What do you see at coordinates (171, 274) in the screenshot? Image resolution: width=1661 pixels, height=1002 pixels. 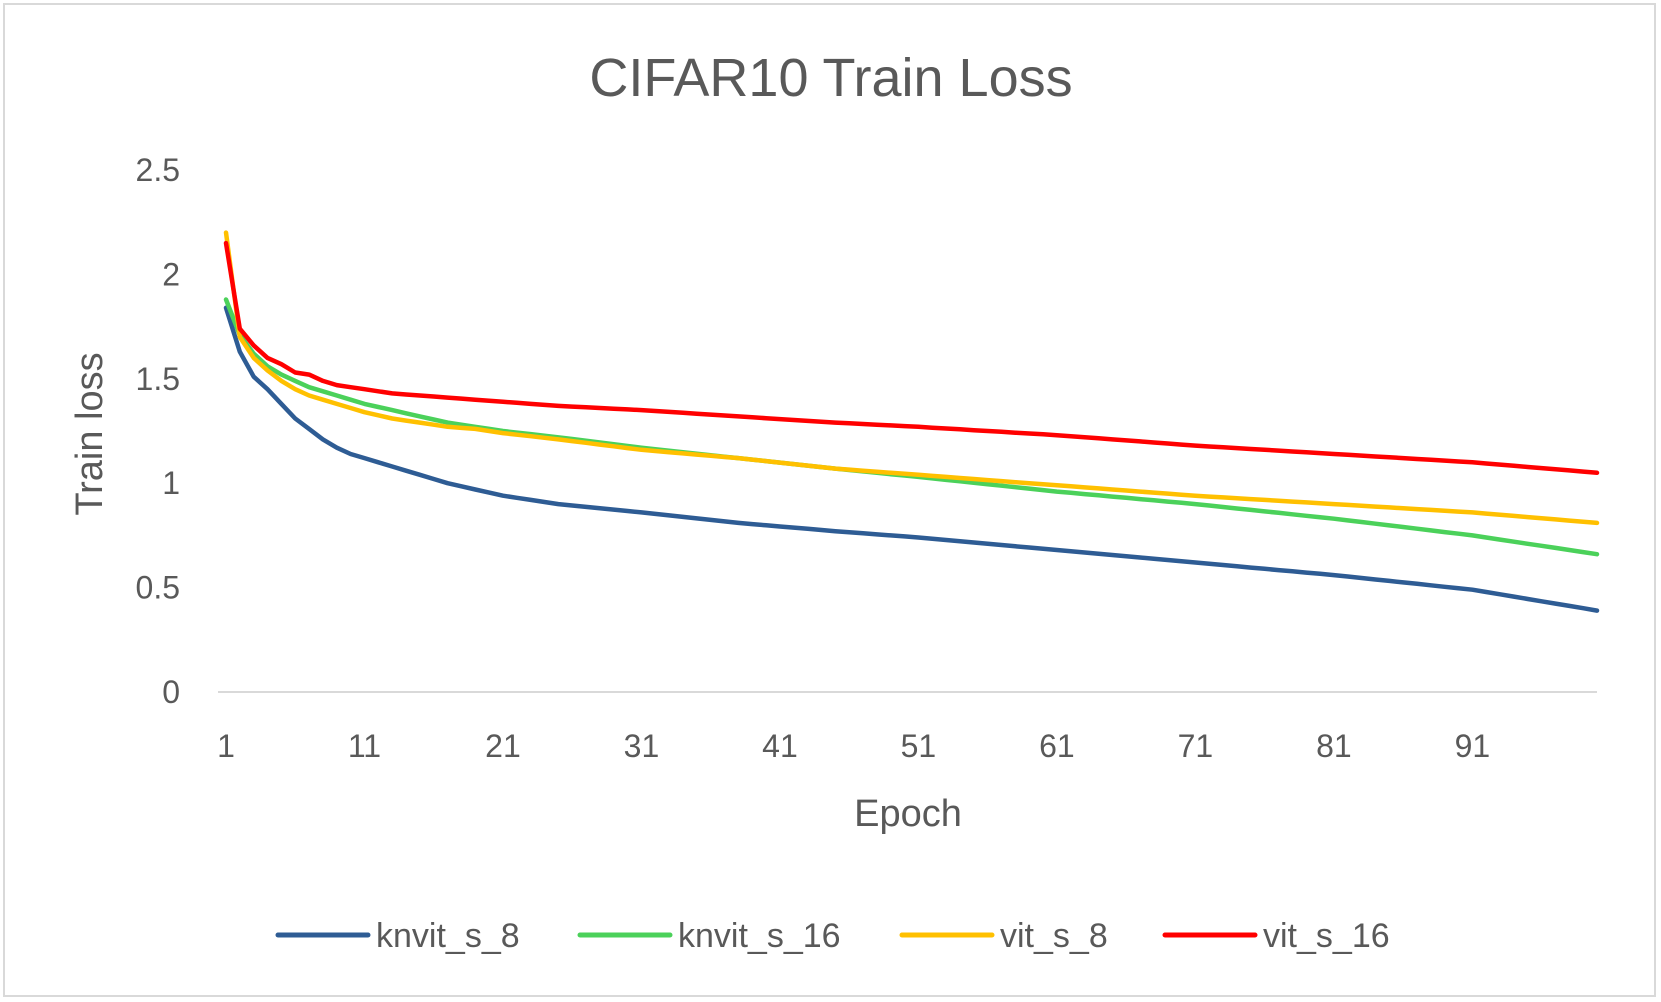 I see `y-tick-label: 2` at bounding box center [171, 274].